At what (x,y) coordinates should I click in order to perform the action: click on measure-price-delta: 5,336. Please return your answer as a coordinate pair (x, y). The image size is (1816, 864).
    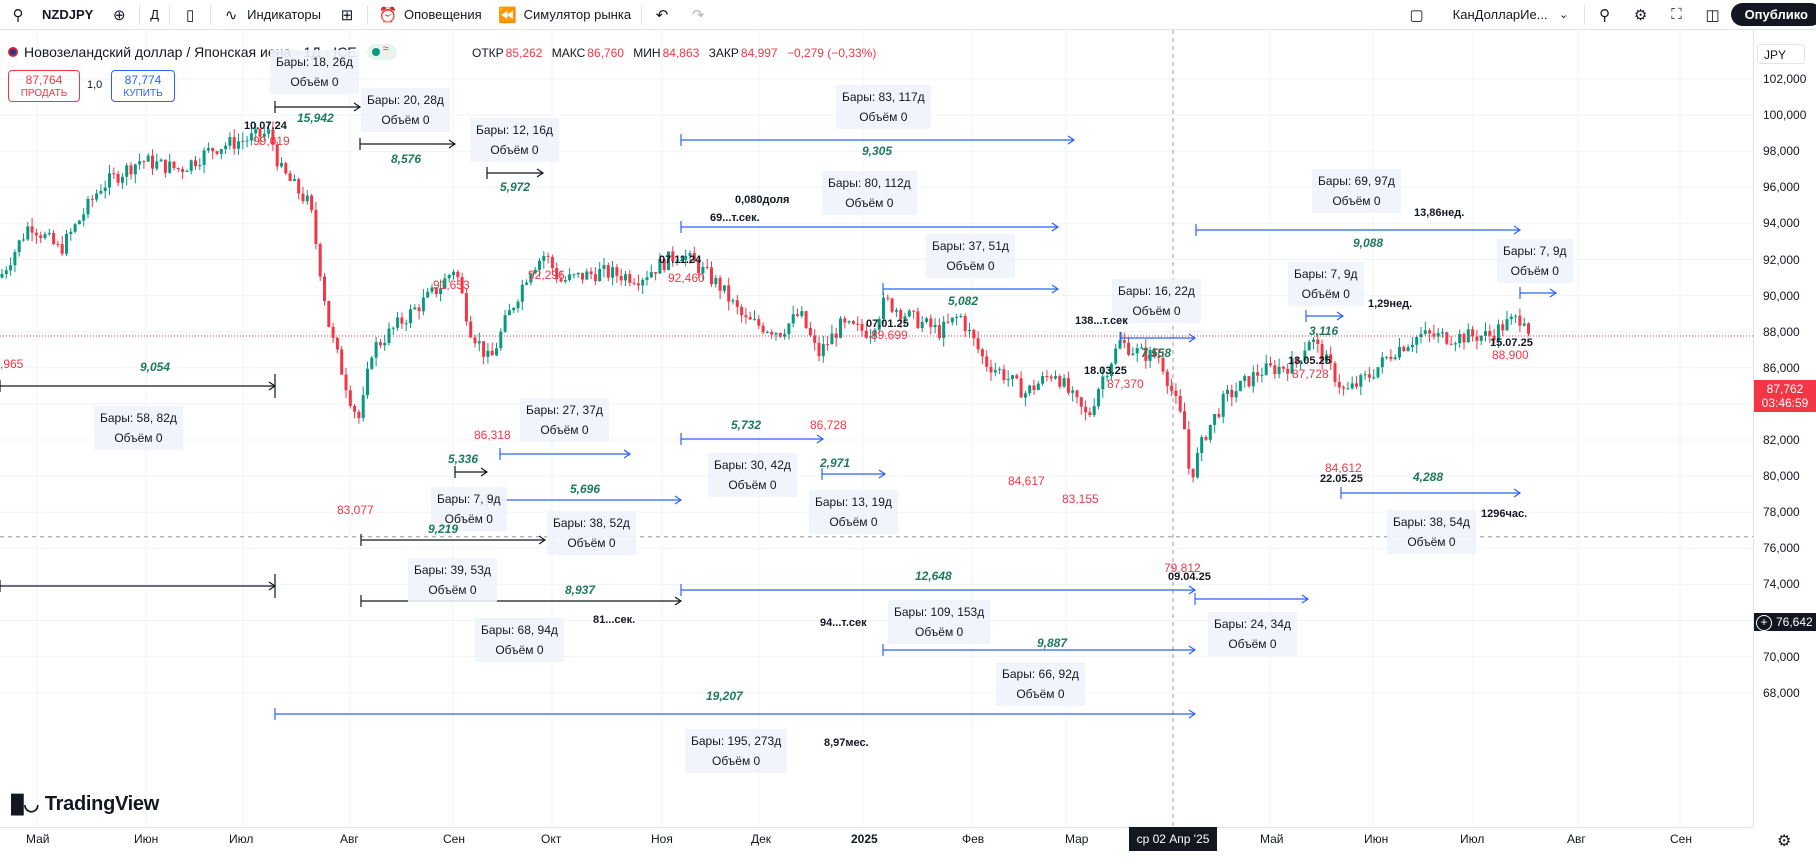
    Looking at the image, I should click on (463, 459).